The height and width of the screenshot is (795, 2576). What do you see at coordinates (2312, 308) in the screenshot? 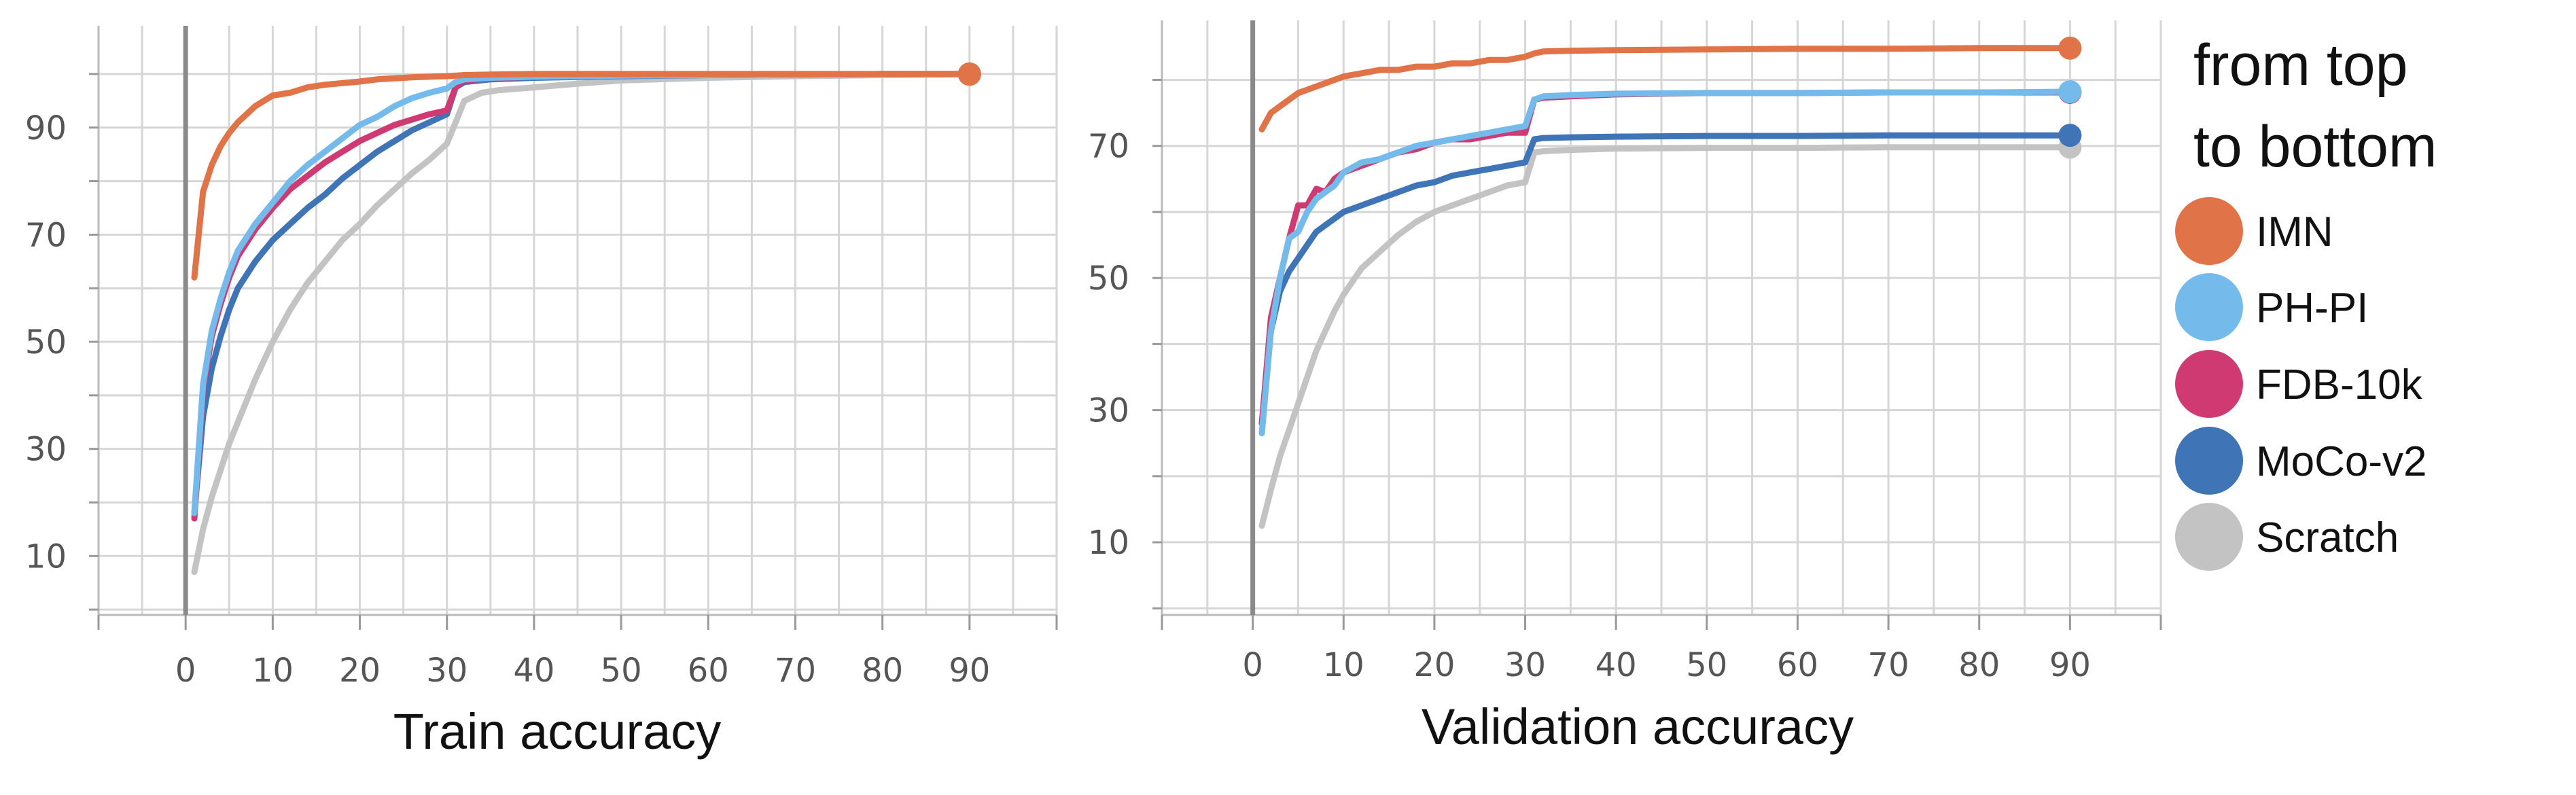
I see `legend-label-ph-pi: PH-PI` at bounding box center [2312, 308].